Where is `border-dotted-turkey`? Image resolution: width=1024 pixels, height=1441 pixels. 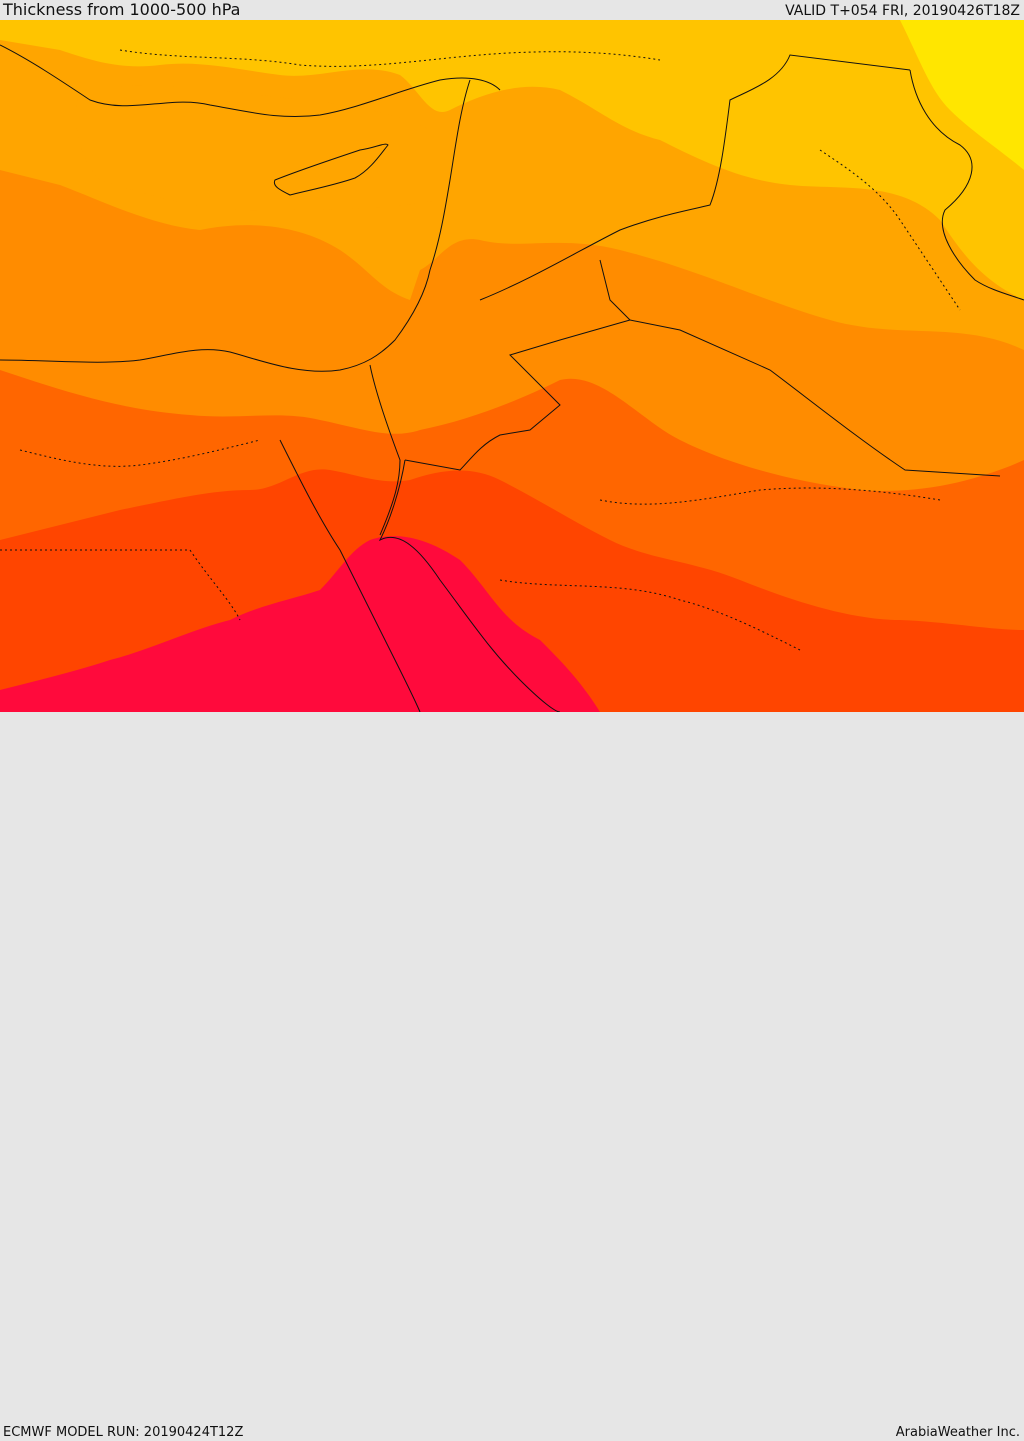
border-dotted-turkey is located at coordinates (390, 58).